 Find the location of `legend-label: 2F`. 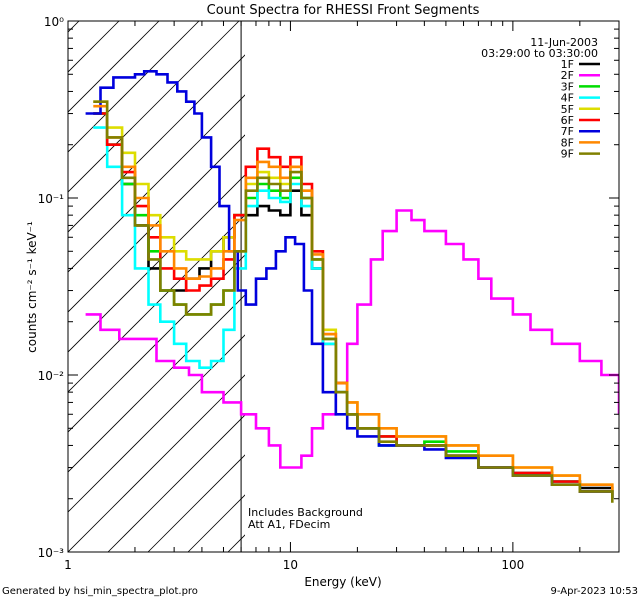

legend-label: 2F is located at coordinates (567, 75).